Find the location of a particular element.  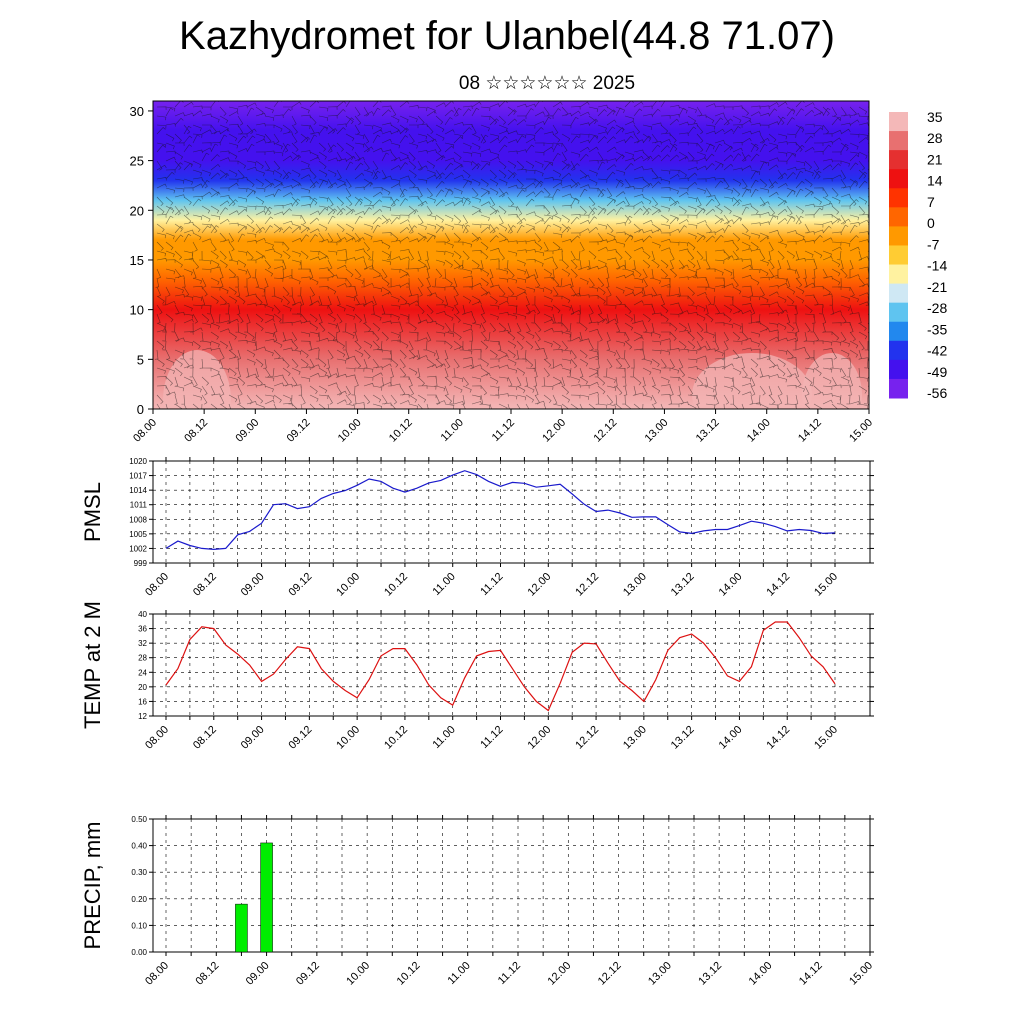

xsec-x-tick-label: 12.12 is located at coordinates (605, 431).